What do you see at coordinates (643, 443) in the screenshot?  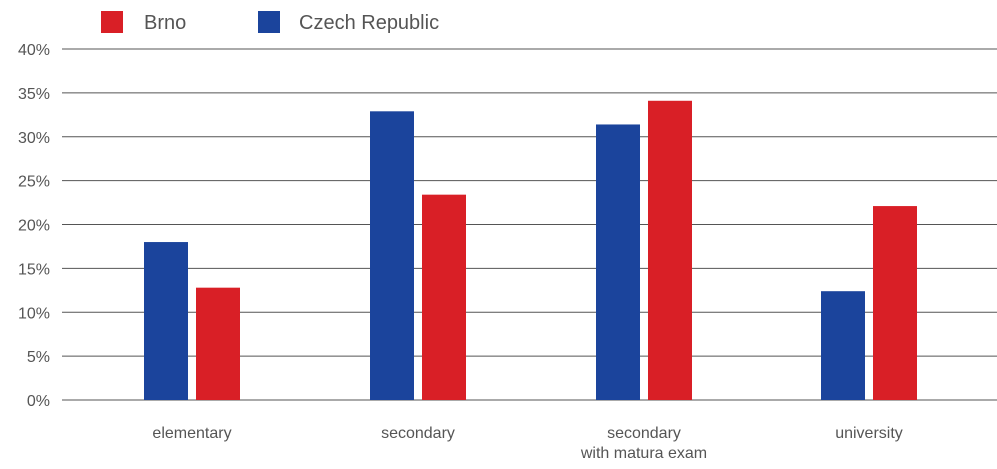 I see `x-category-label: secondary with matura exam` at bounding box center [643, 443].